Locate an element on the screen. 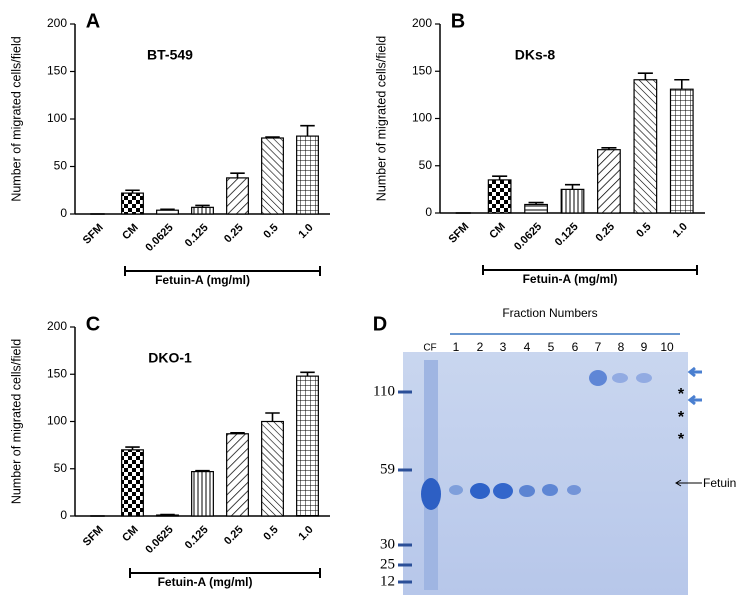 The image size is (746, 602). panel-letter: C is located at coordinates (93, 324).